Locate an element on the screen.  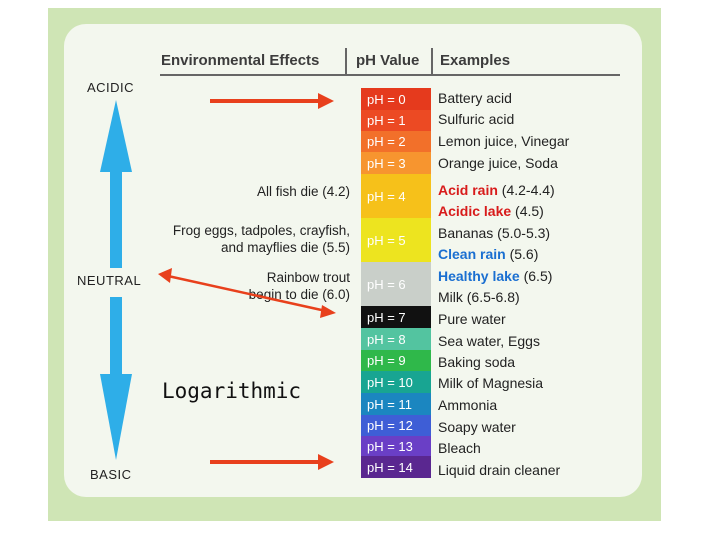
example-text: Pure water is located at coordinates (472, 319).